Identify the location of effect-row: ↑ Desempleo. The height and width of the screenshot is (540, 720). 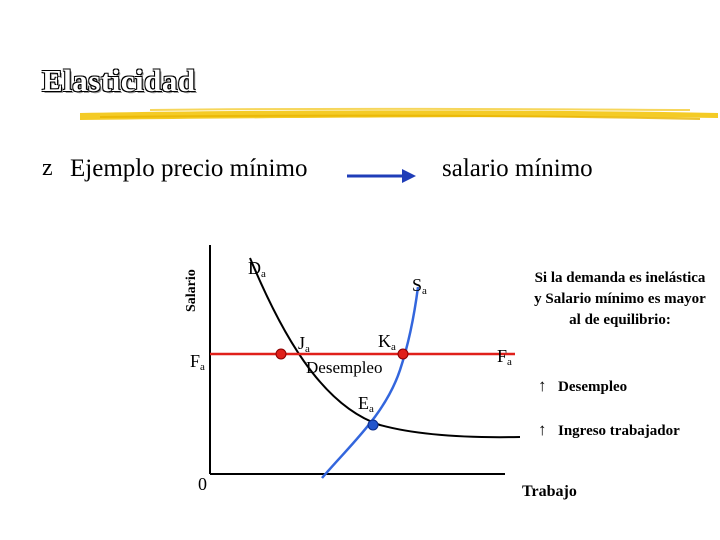
(582, 386).